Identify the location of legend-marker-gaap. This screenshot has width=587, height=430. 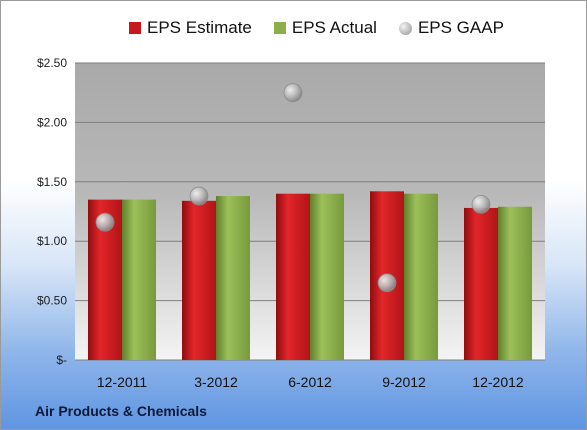
(405, 28).